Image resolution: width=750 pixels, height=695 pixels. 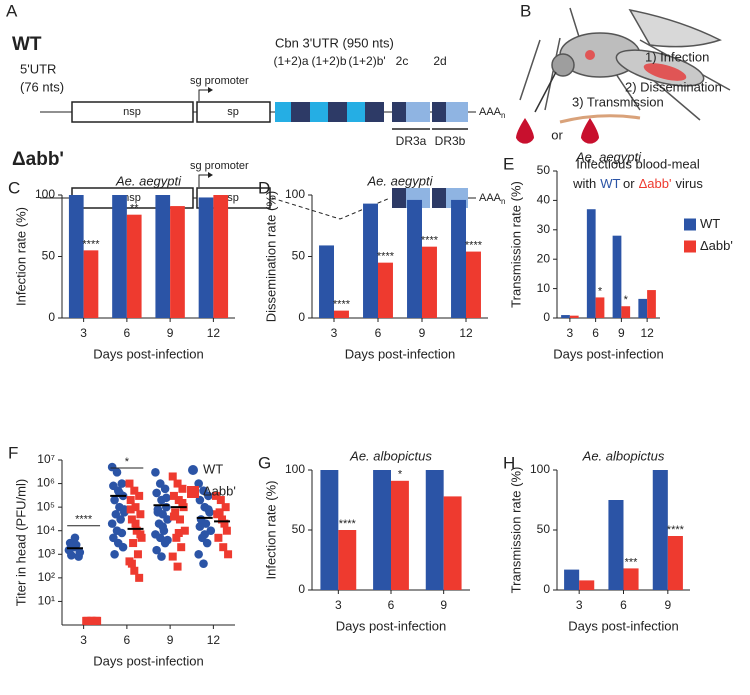 What do you see at coordinates (525, 10) in the screenshot?
I see `panel-label: B` at bounding box center [525, 10].